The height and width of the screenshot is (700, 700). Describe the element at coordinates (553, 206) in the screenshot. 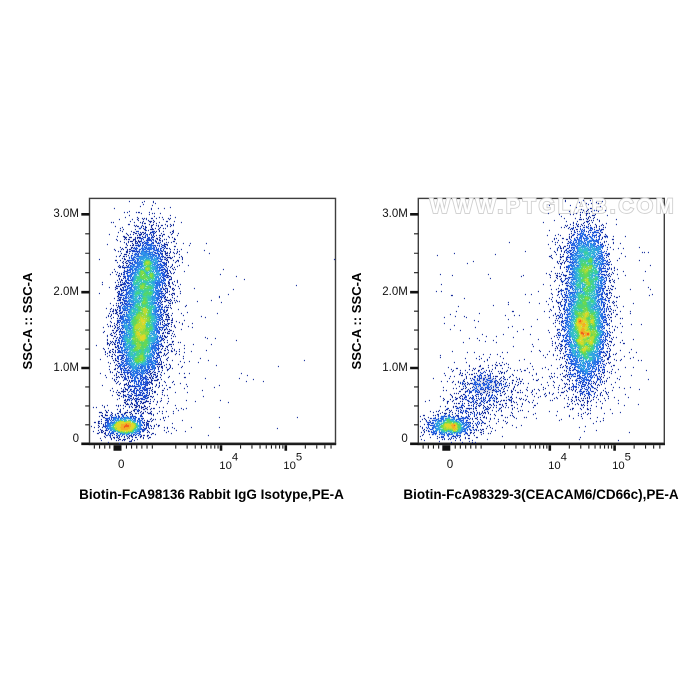

I see `svg-text: WWW.PTGLAB.COM` at that location.